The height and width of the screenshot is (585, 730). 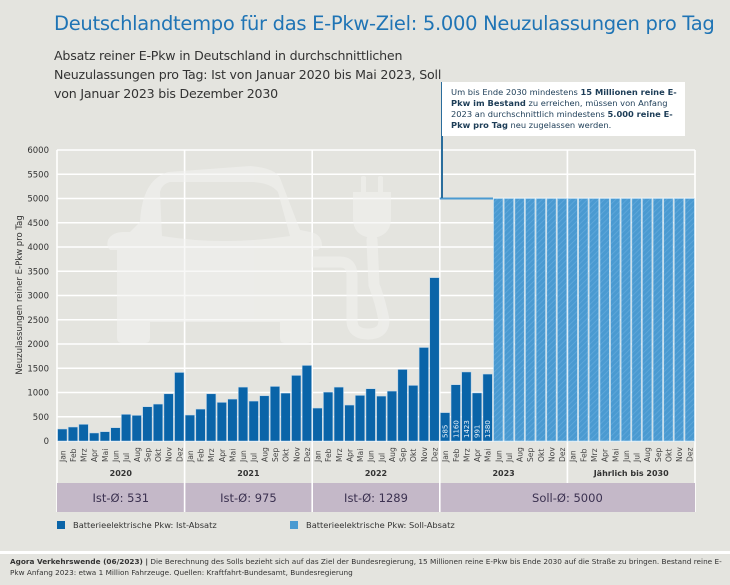 What do you see at coordinates (503, 473) in the screenshot?
I see `x-group-label: 2023` at bounding box center [503, 473].